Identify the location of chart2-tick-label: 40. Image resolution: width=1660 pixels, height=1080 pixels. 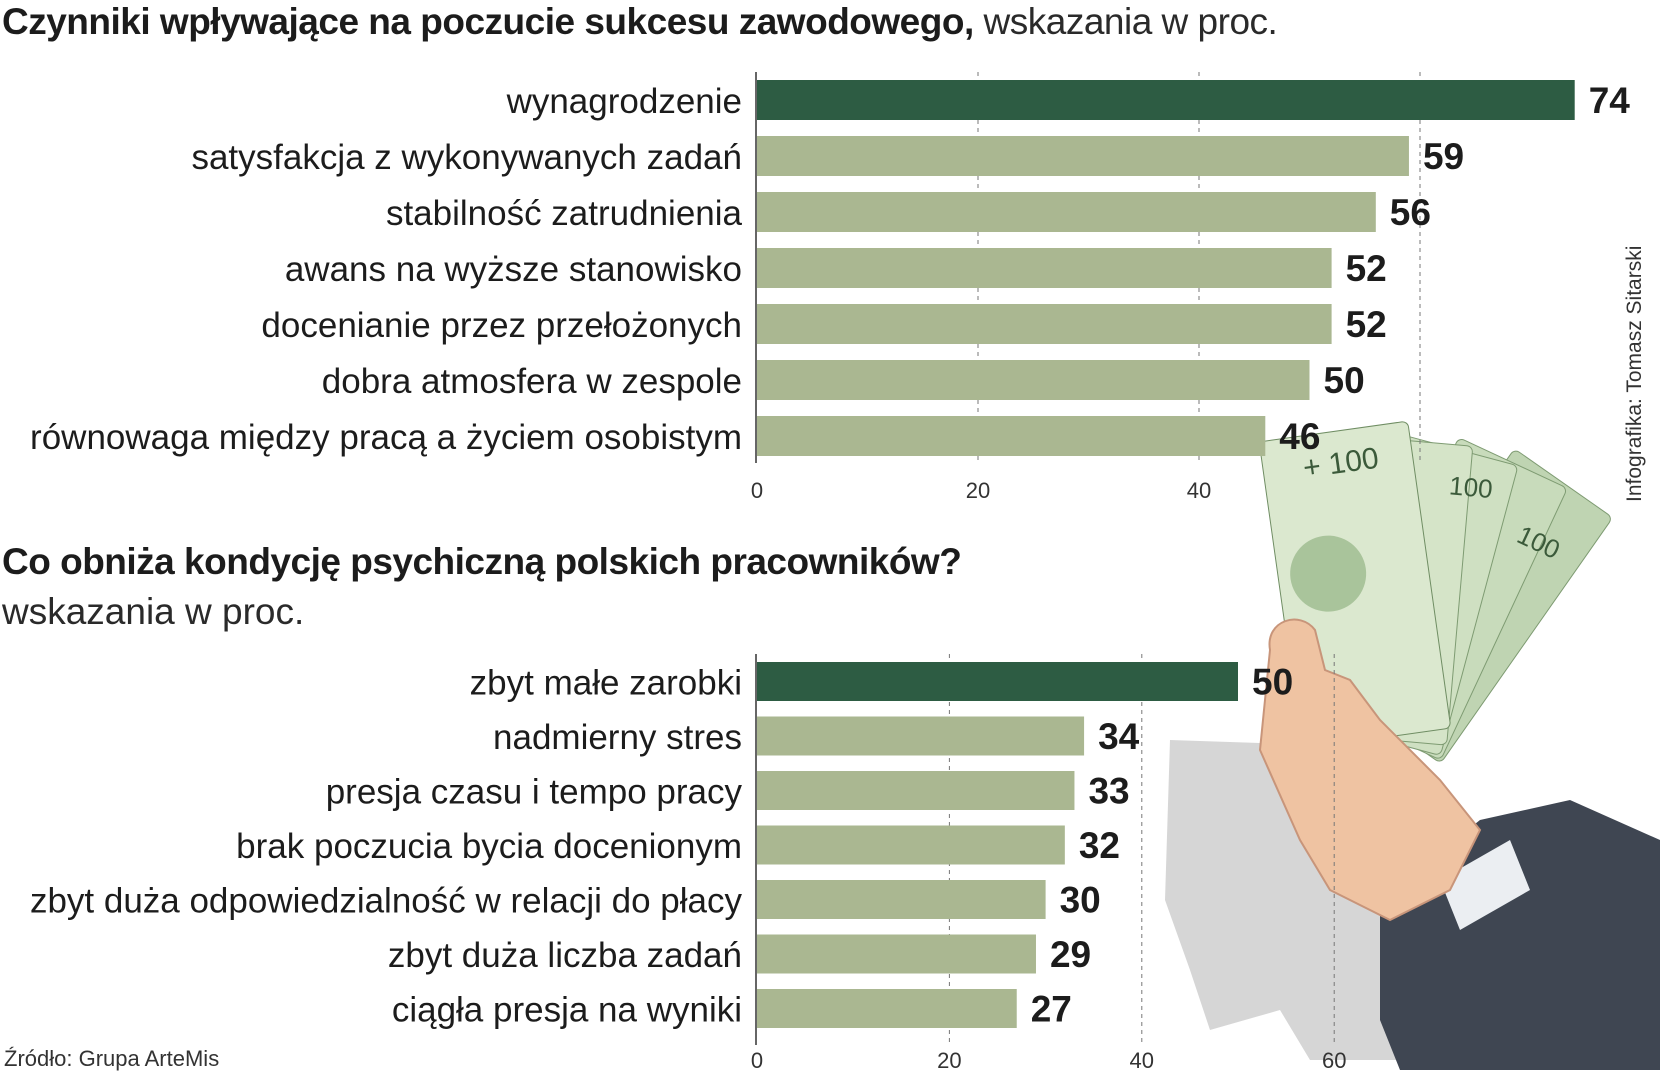
(1142, 1060).